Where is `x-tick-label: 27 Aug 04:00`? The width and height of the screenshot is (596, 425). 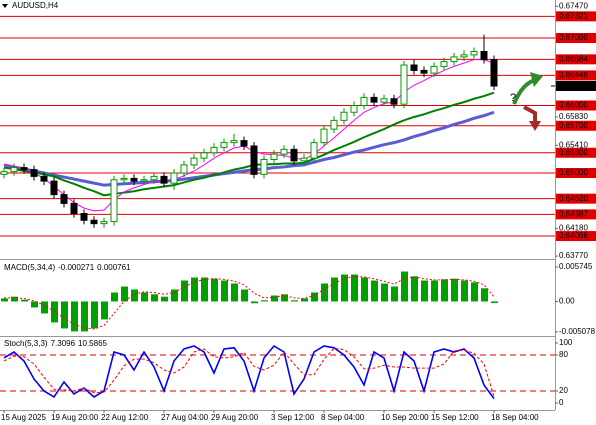 x-tick-label: 27 Aug 04:00 is located at coordinates (185, 417).